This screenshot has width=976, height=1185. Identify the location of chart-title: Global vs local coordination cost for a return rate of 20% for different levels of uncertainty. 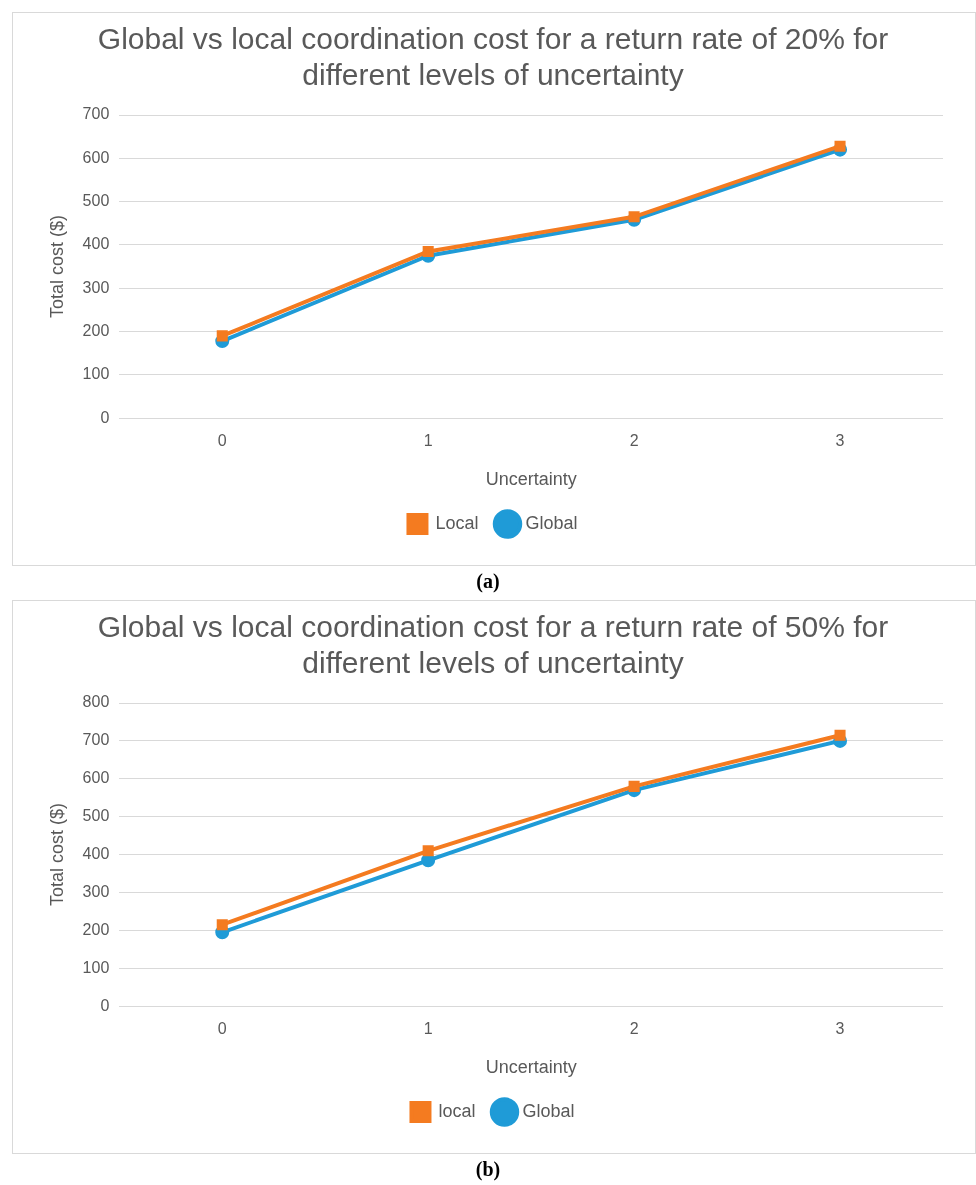
(493, 57).